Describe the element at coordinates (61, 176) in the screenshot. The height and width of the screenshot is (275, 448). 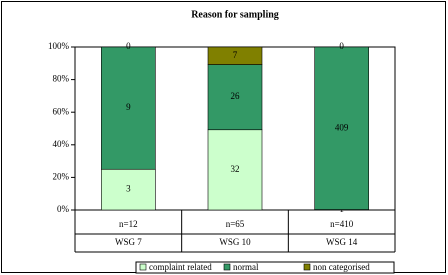
I see `y-tick-label: 20%` at that location.